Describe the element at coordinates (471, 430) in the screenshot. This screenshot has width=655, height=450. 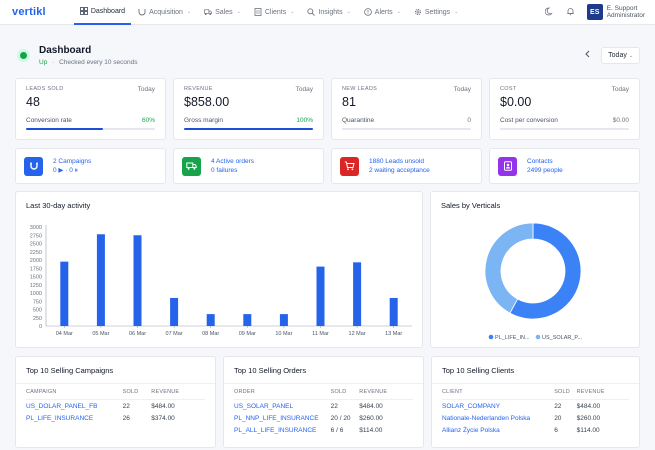
I see `row-name-link: Allianz Życie Polska` at that location.